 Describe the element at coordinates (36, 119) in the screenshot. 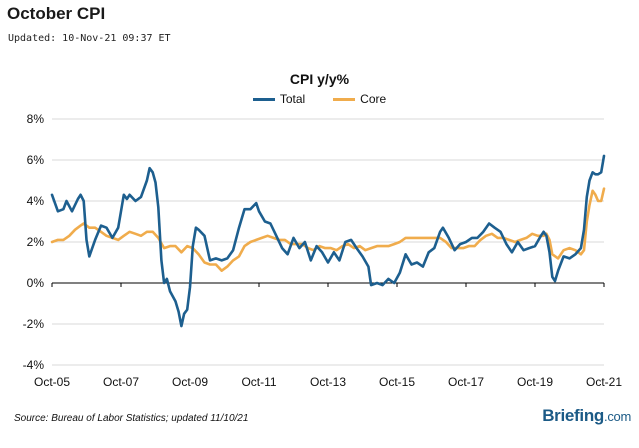

I see `y-tick-label: 8%` at that location.